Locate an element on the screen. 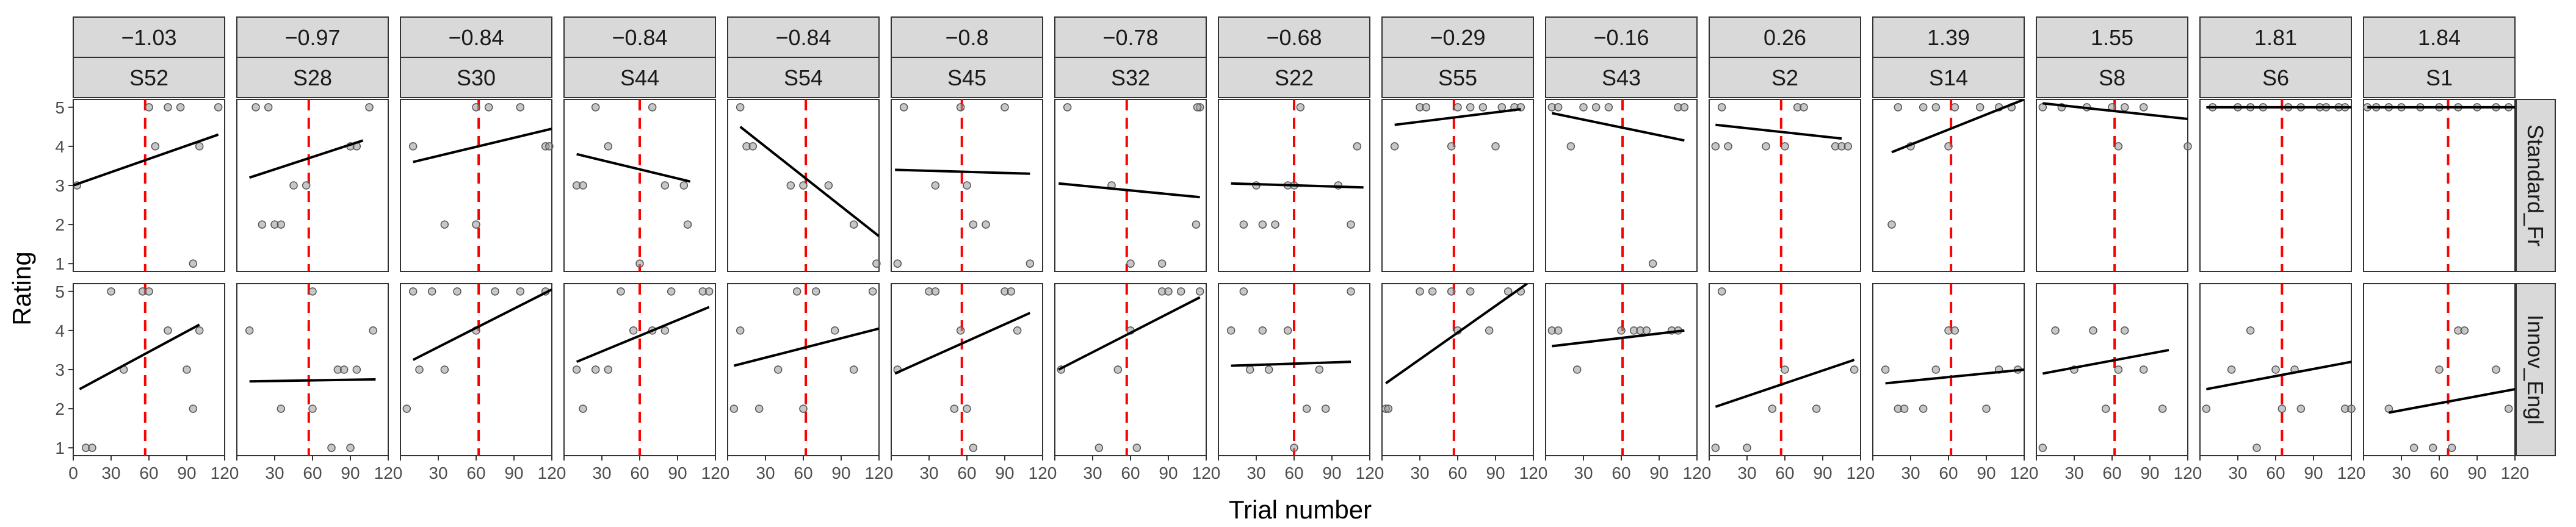 The height and width of the screenshot is (527, 2576). facet-value-label: −0.97 is located at coordinates (312, 37).